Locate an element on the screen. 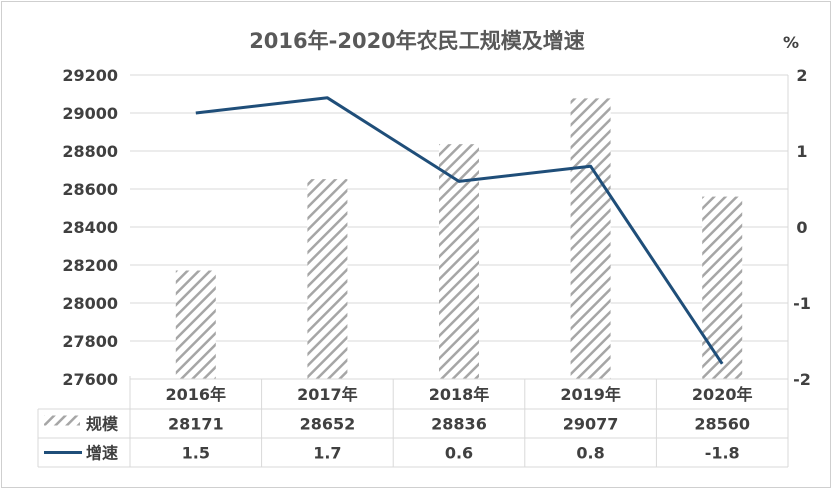 The width and height of the screenshot is (832, 489). left-tick-label: 28600 is located at coordinates (90, 189).